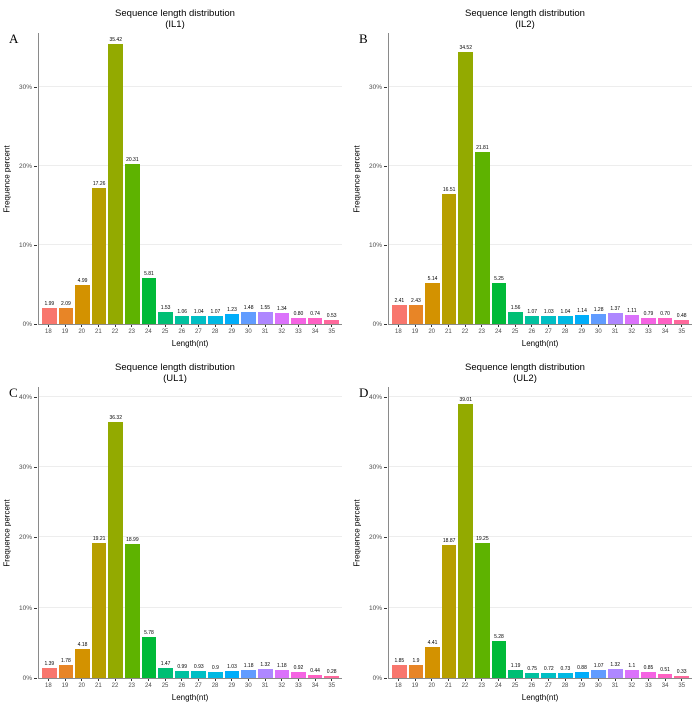 The height and width of the screenshot is (708, 700). What do you see at coordinates (175, 378) in the screenshot?
I see `chart-subtitle: (UL1)` at bounding box center [175, 378].